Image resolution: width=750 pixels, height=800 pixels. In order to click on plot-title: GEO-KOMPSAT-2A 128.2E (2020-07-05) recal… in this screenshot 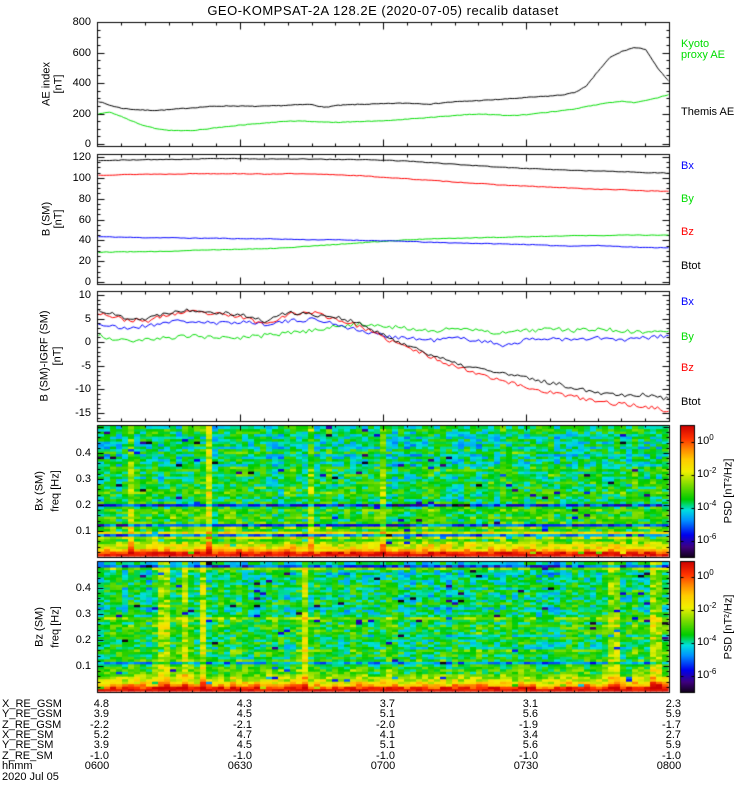, I will do `click(383, 10)`.